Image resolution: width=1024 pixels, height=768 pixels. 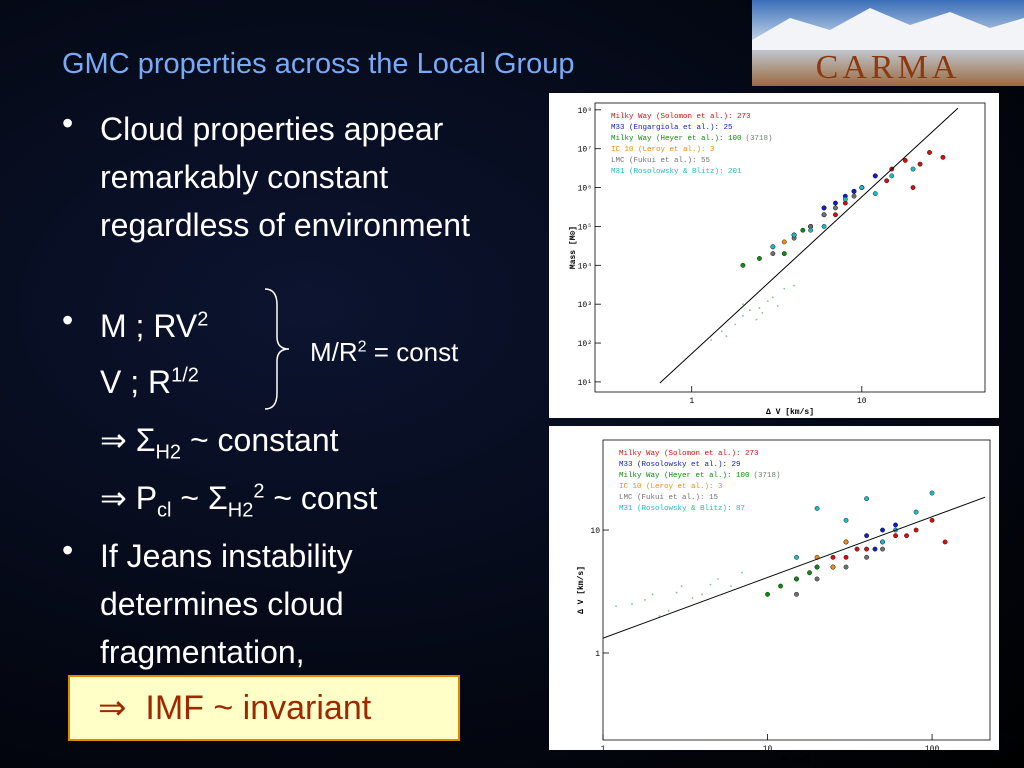 I want to click on text: M ; RV, so click(x=149, y=326).